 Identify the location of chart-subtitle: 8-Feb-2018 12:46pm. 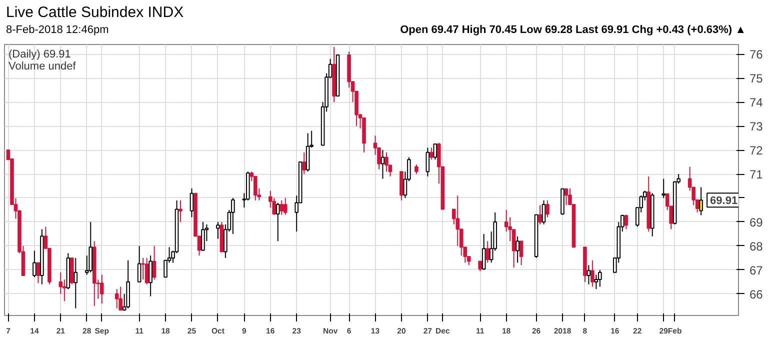
(57, 30).